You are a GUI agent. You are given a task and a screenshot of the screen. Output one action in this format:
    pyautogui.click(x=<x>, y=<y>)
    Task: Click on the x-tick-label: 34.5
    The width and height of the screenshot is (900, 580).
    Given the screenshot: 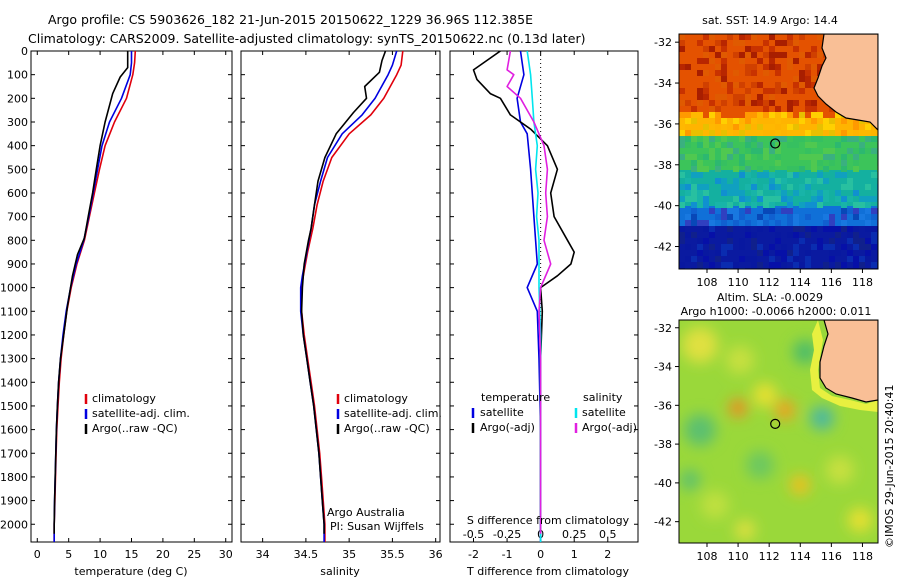 What is the action you would take?
    pyautogui.click(x=306, y=554)
    